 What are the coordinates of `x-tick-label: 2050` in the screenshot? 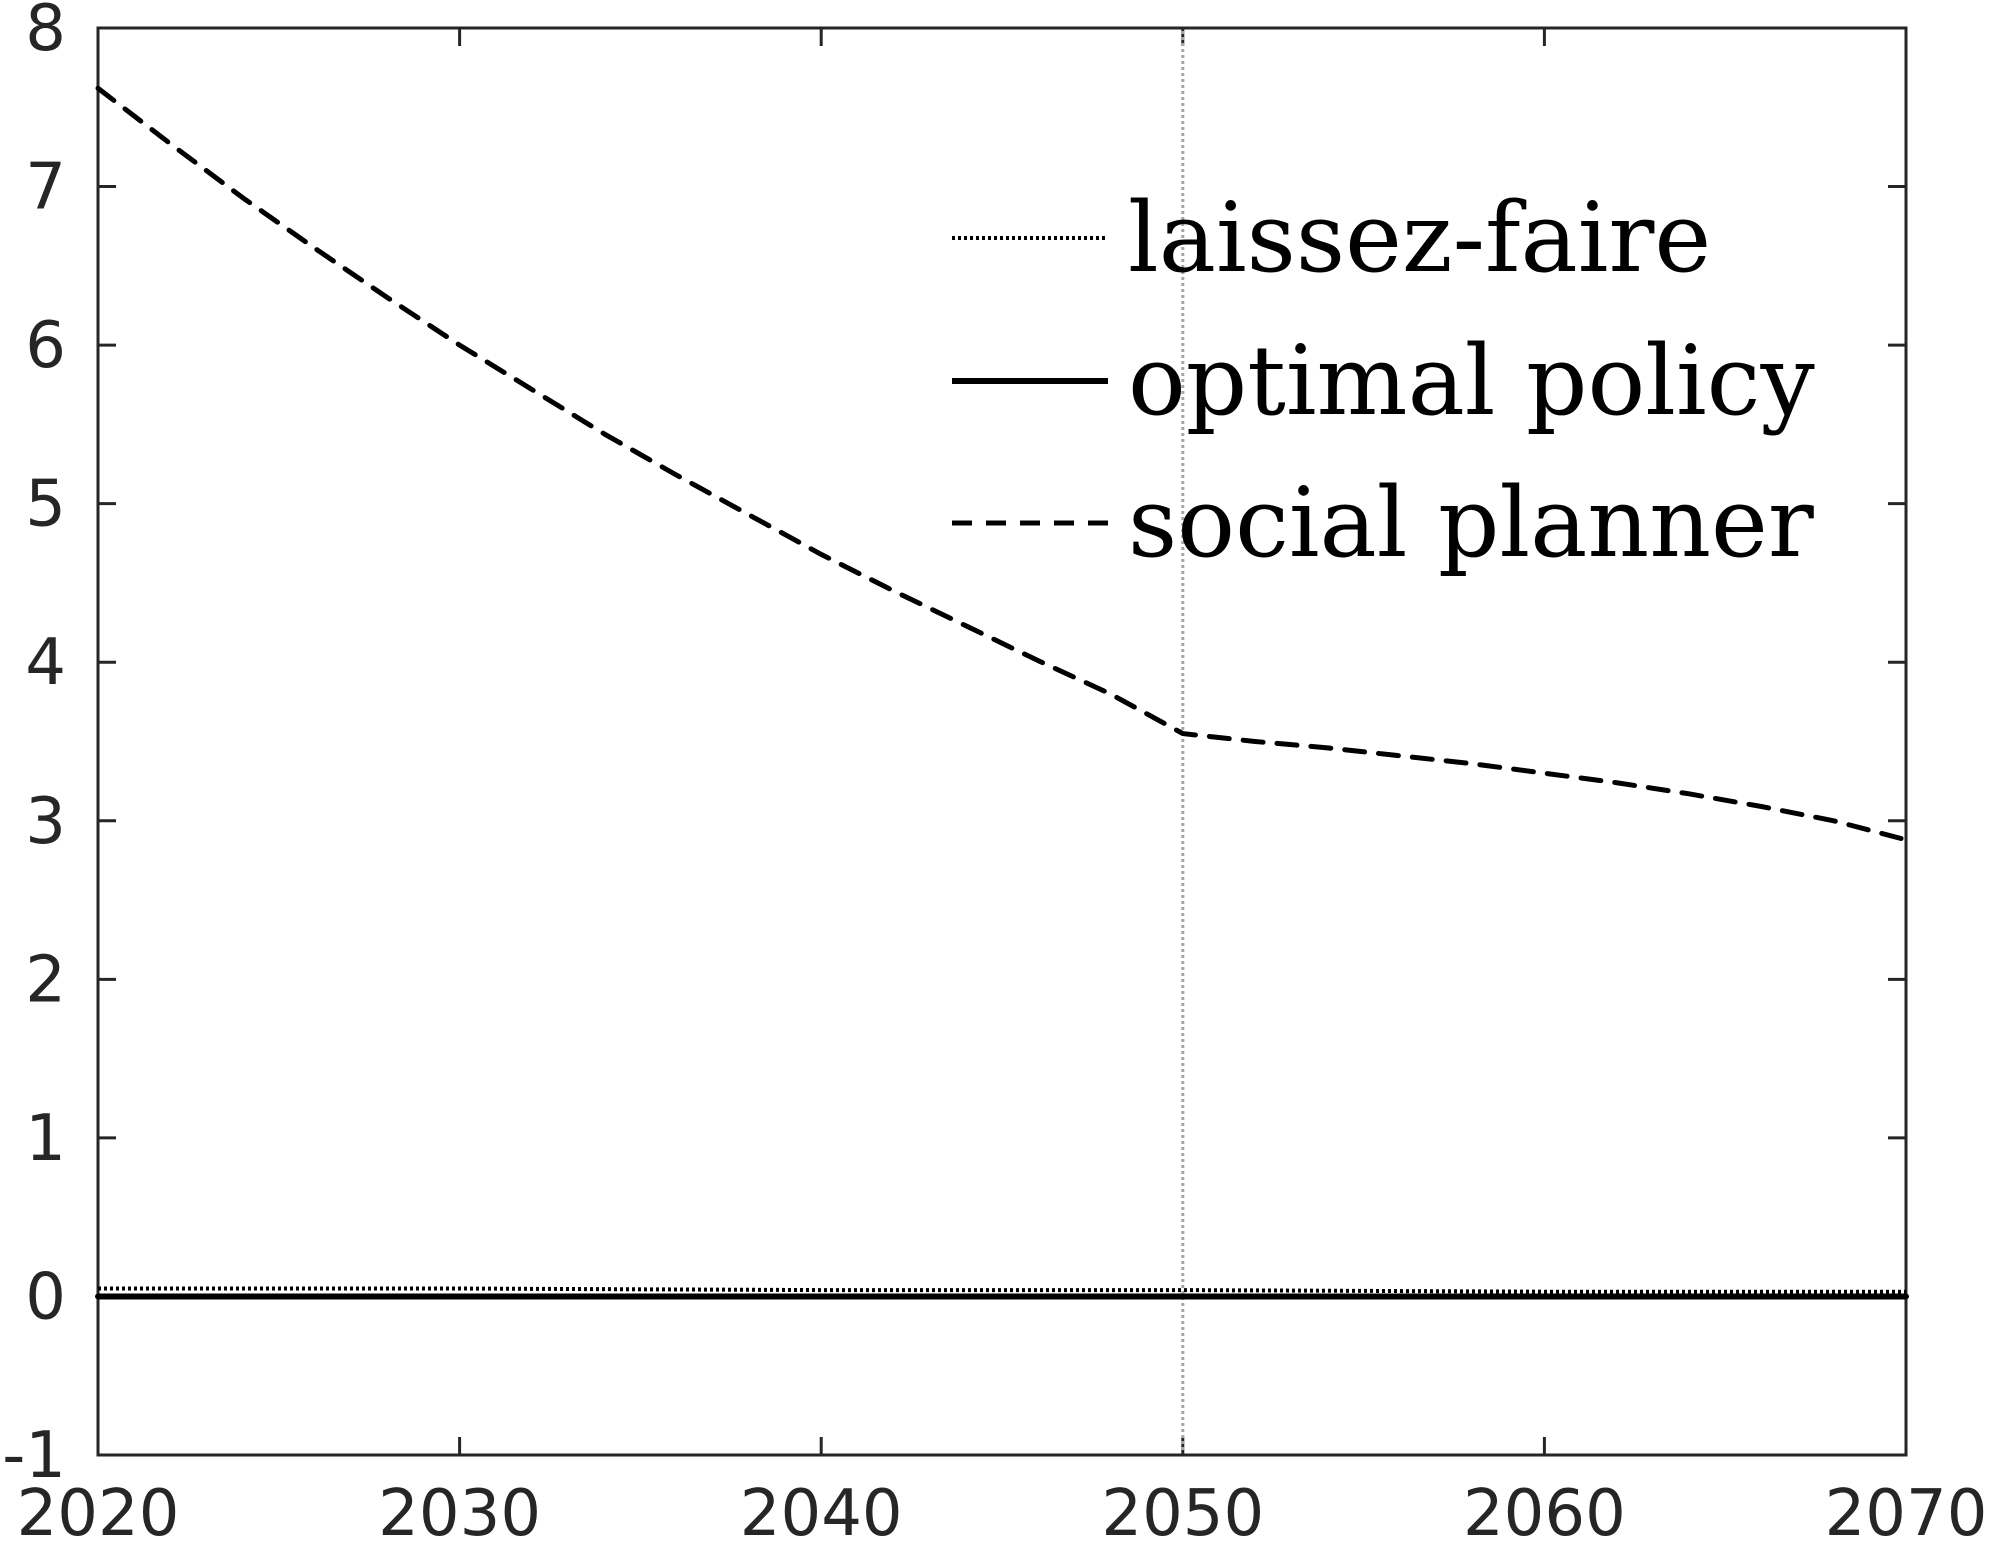 It's located at (1182, 1514).